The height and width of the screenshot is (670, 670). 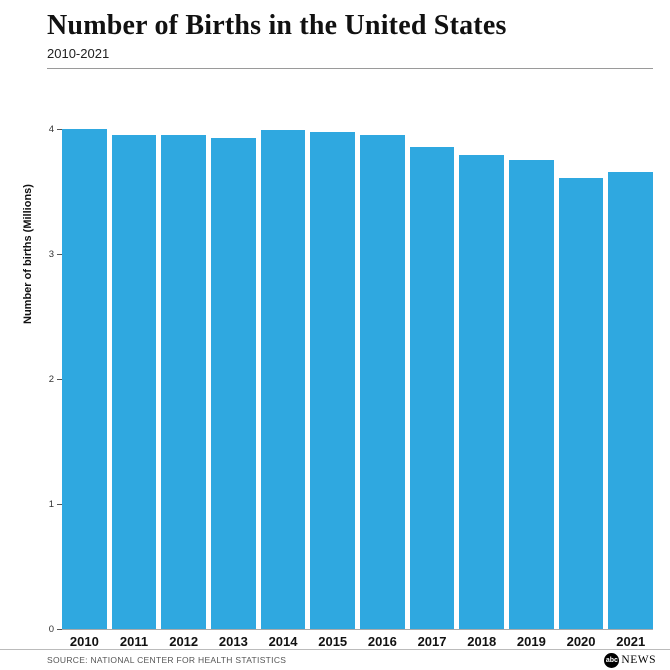 I want to click on x-axis-label: 2021, so click(x=631, y=641).